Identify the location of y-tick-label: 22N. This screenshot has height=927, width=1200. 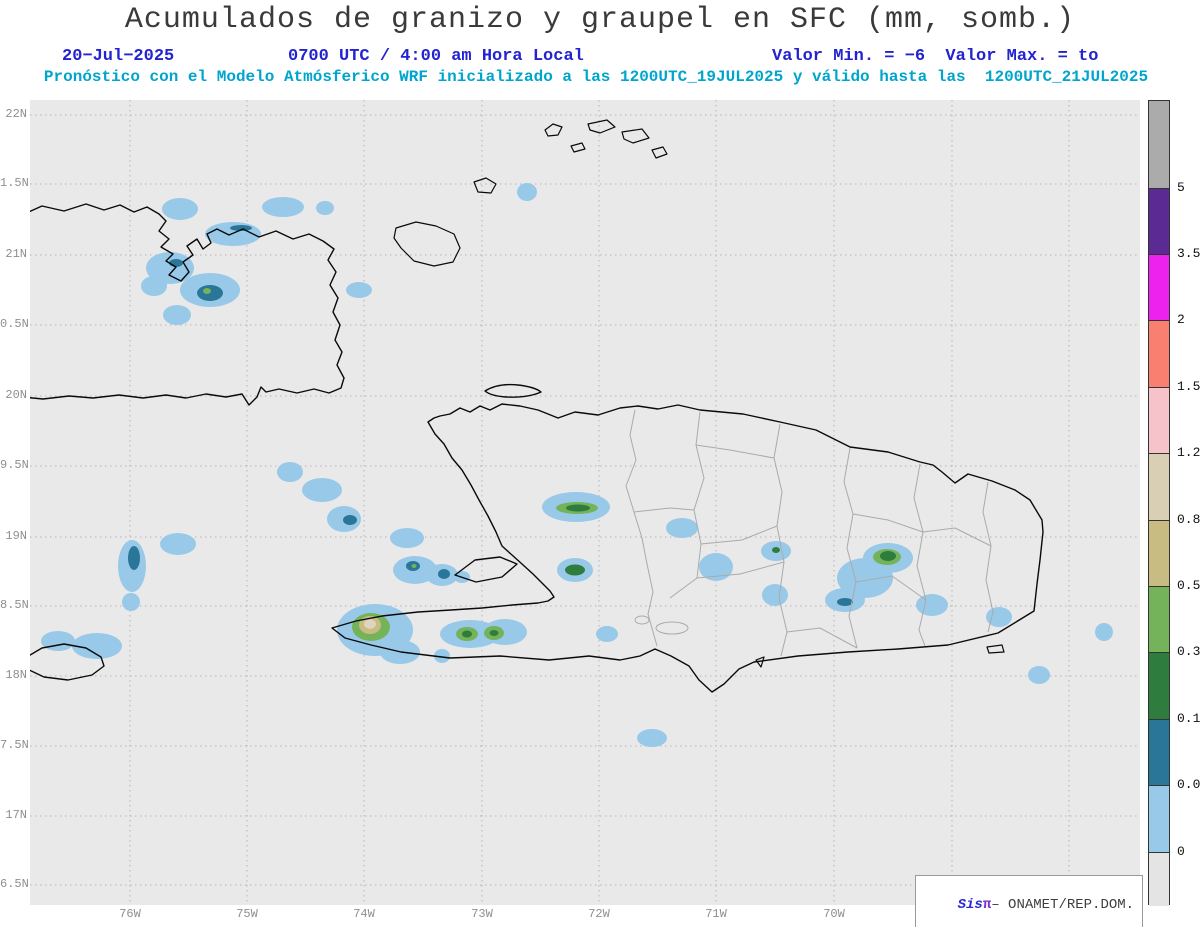
(16, 114).